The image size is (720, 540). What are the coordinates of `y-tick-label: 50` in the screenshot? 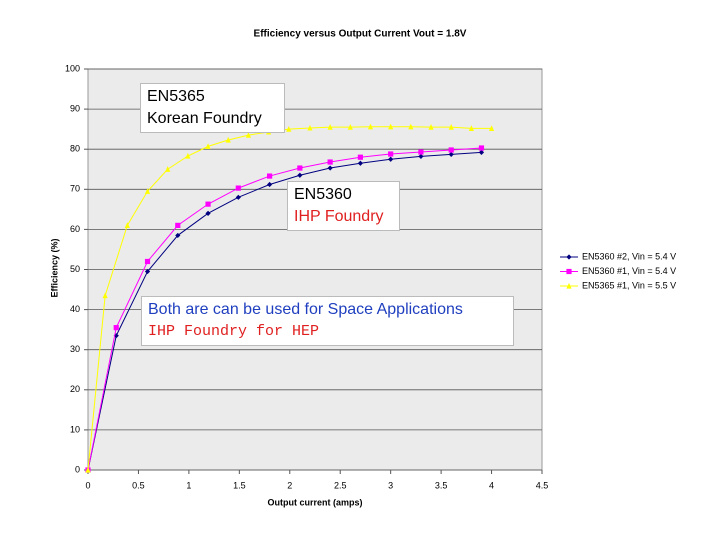 It's located at (75, 269).